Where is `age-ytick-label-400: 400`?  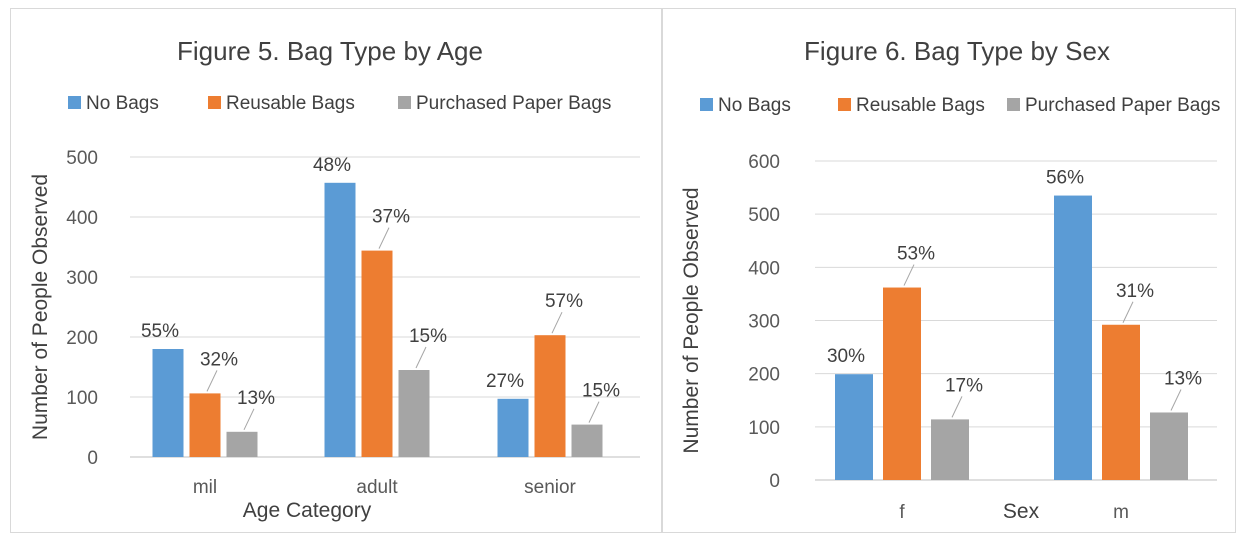
age-ytick-label-400: 400 is located at coordinates (82, 218).